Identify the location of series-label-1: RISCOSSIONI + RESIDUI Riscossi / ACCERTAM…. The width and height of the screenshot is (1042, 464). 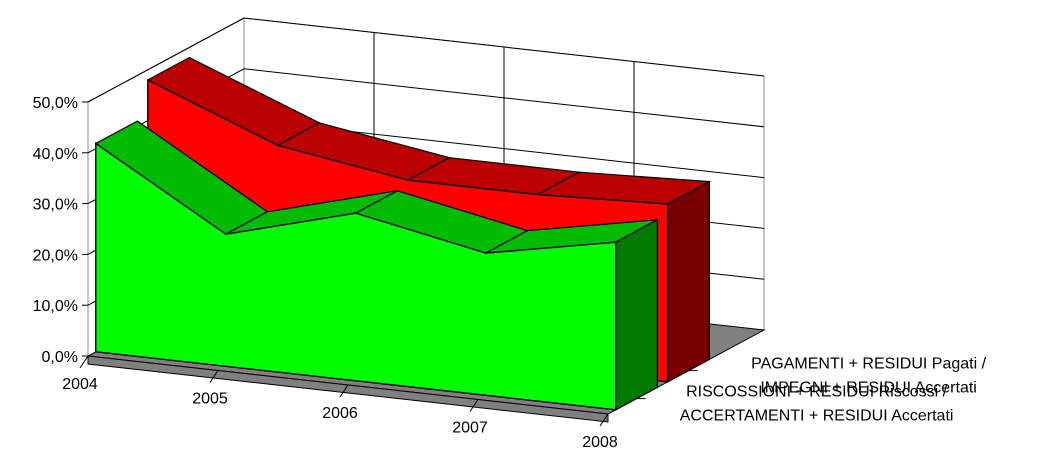
(795, 404).